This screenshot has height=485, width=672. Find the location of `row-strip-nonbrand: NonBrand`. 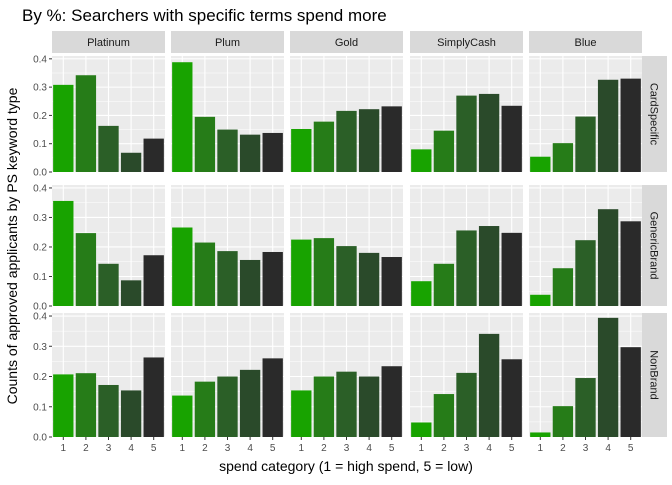

row-strip-nonbrand: NonBrand is located at coordinates (654, 375).